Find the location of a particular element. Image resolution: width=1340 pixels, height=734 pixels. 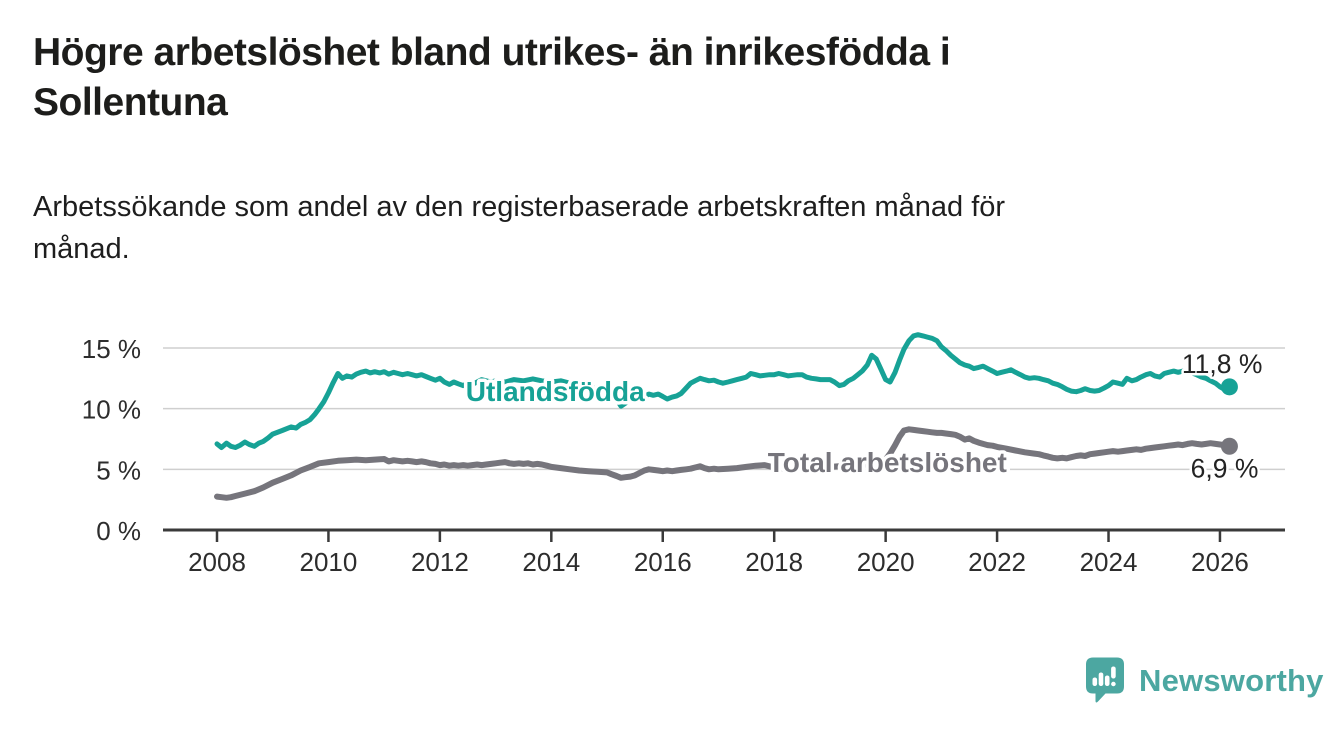

x-tick-label-2012: 2012 is located at coordinates (440, 562).